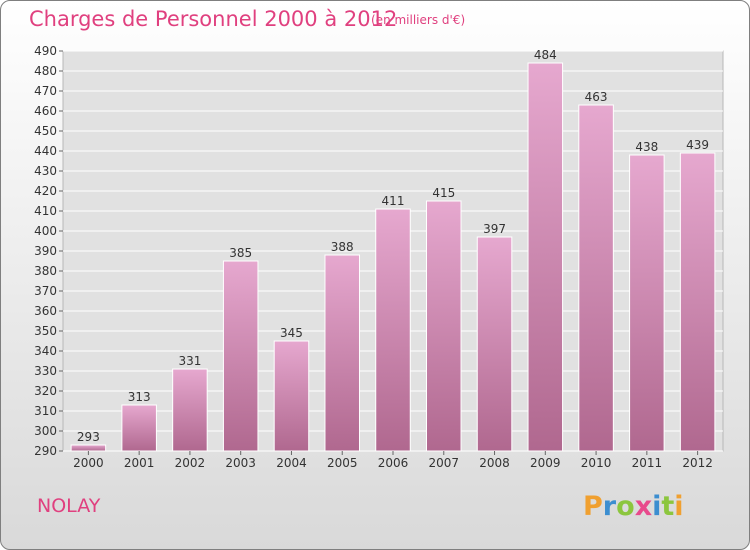 This screenshot has height=550, width=750. I want to click on y-tick-label: 300, so click(45, 431).